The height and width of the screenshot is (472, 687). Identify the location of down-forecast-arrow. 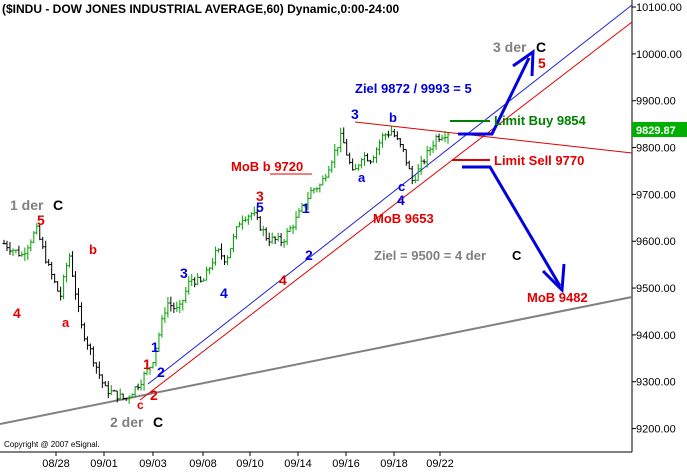
(512, 226).